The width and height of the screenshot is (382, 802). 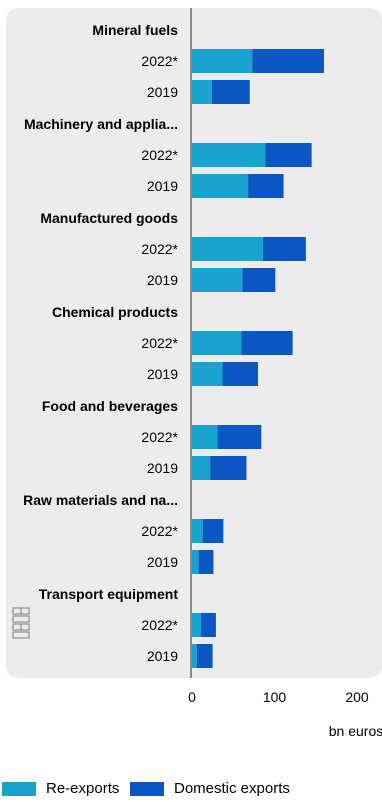 I want to click on year-label-chemical-products-2019: 2019, so click(x=162, y=374).